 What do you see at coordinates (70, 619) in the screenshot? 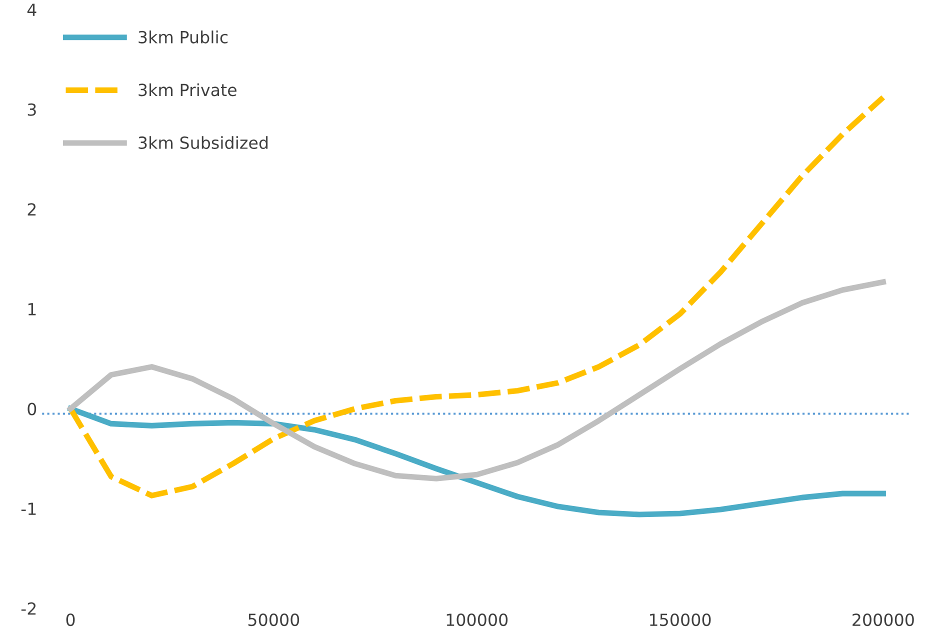
I see `x-tick-label: 0` at bounding box center [70, 619].